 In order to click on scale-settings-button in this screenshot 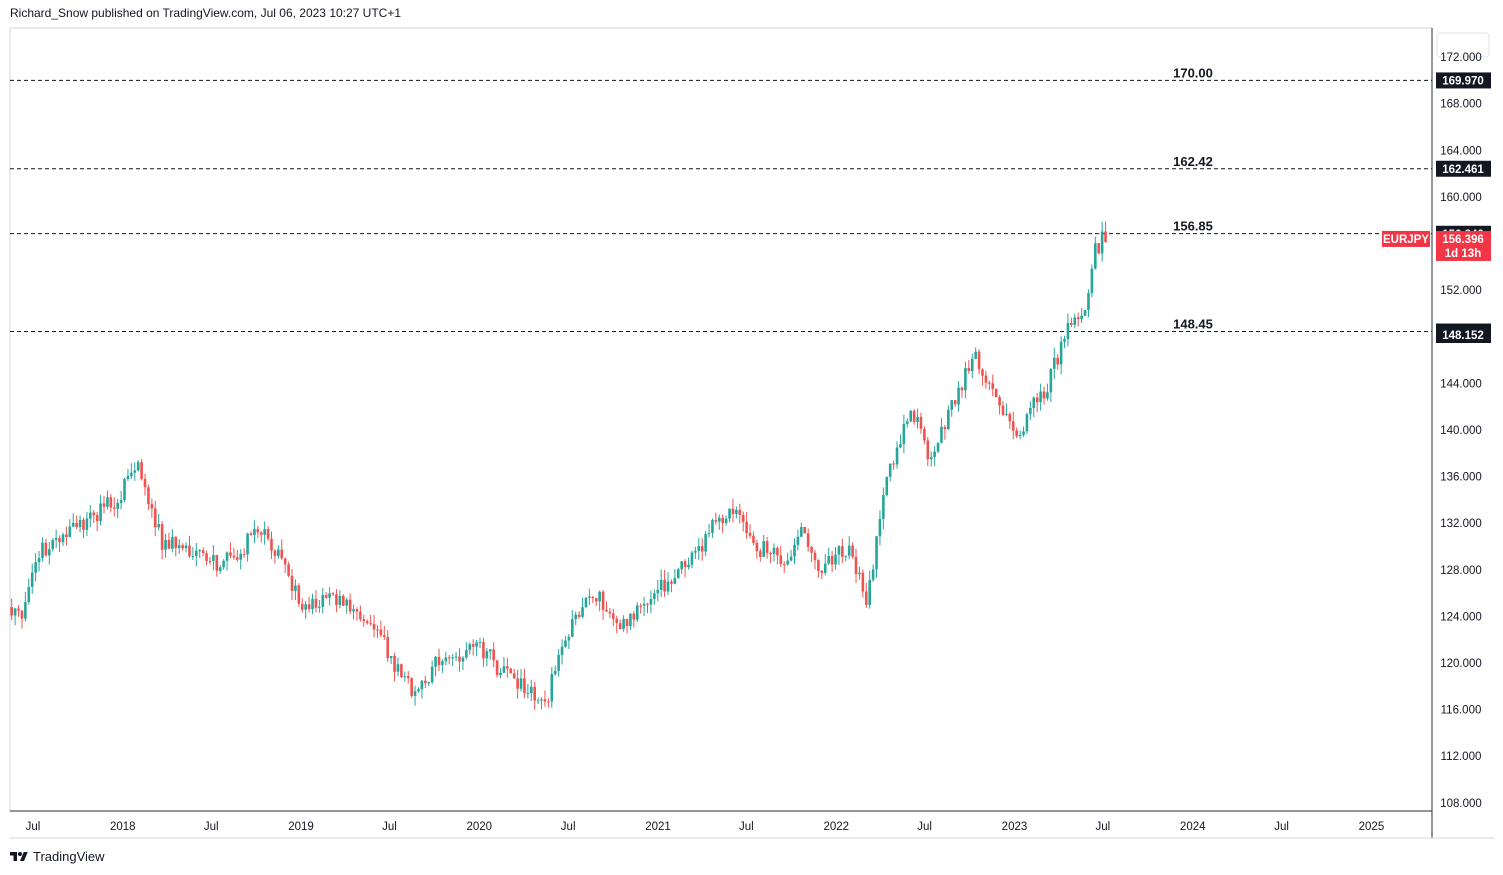, I will do `click(1463, 45)`.